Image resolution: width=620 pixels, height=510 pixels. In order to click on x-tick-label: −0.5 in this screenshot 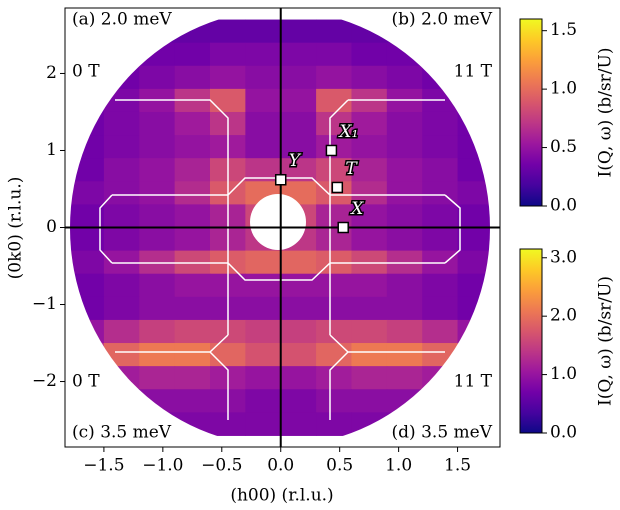, I will do `click(221, 466)`.